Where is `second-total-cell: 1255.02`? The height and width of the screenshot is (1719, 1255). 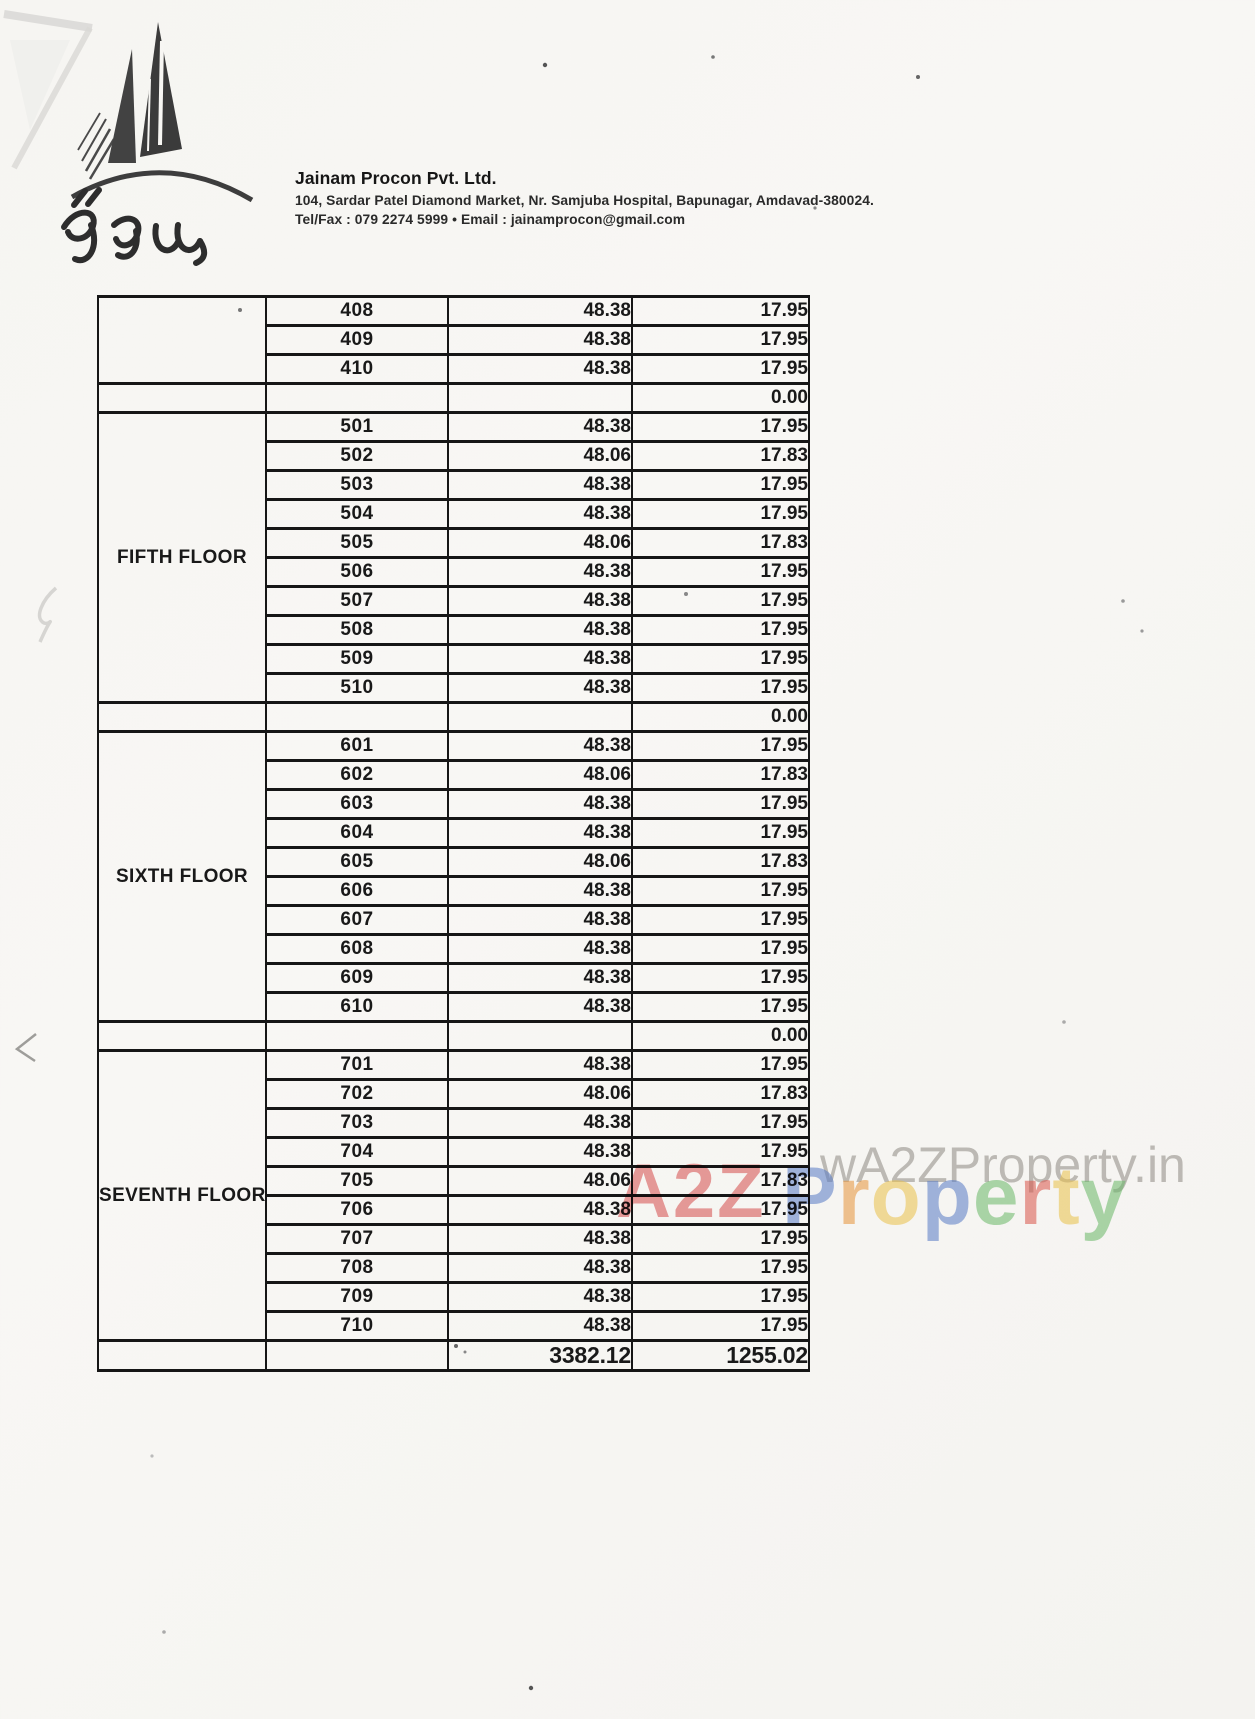
second-total-cell: 1255.02 is located at coordinates (720, 1355).